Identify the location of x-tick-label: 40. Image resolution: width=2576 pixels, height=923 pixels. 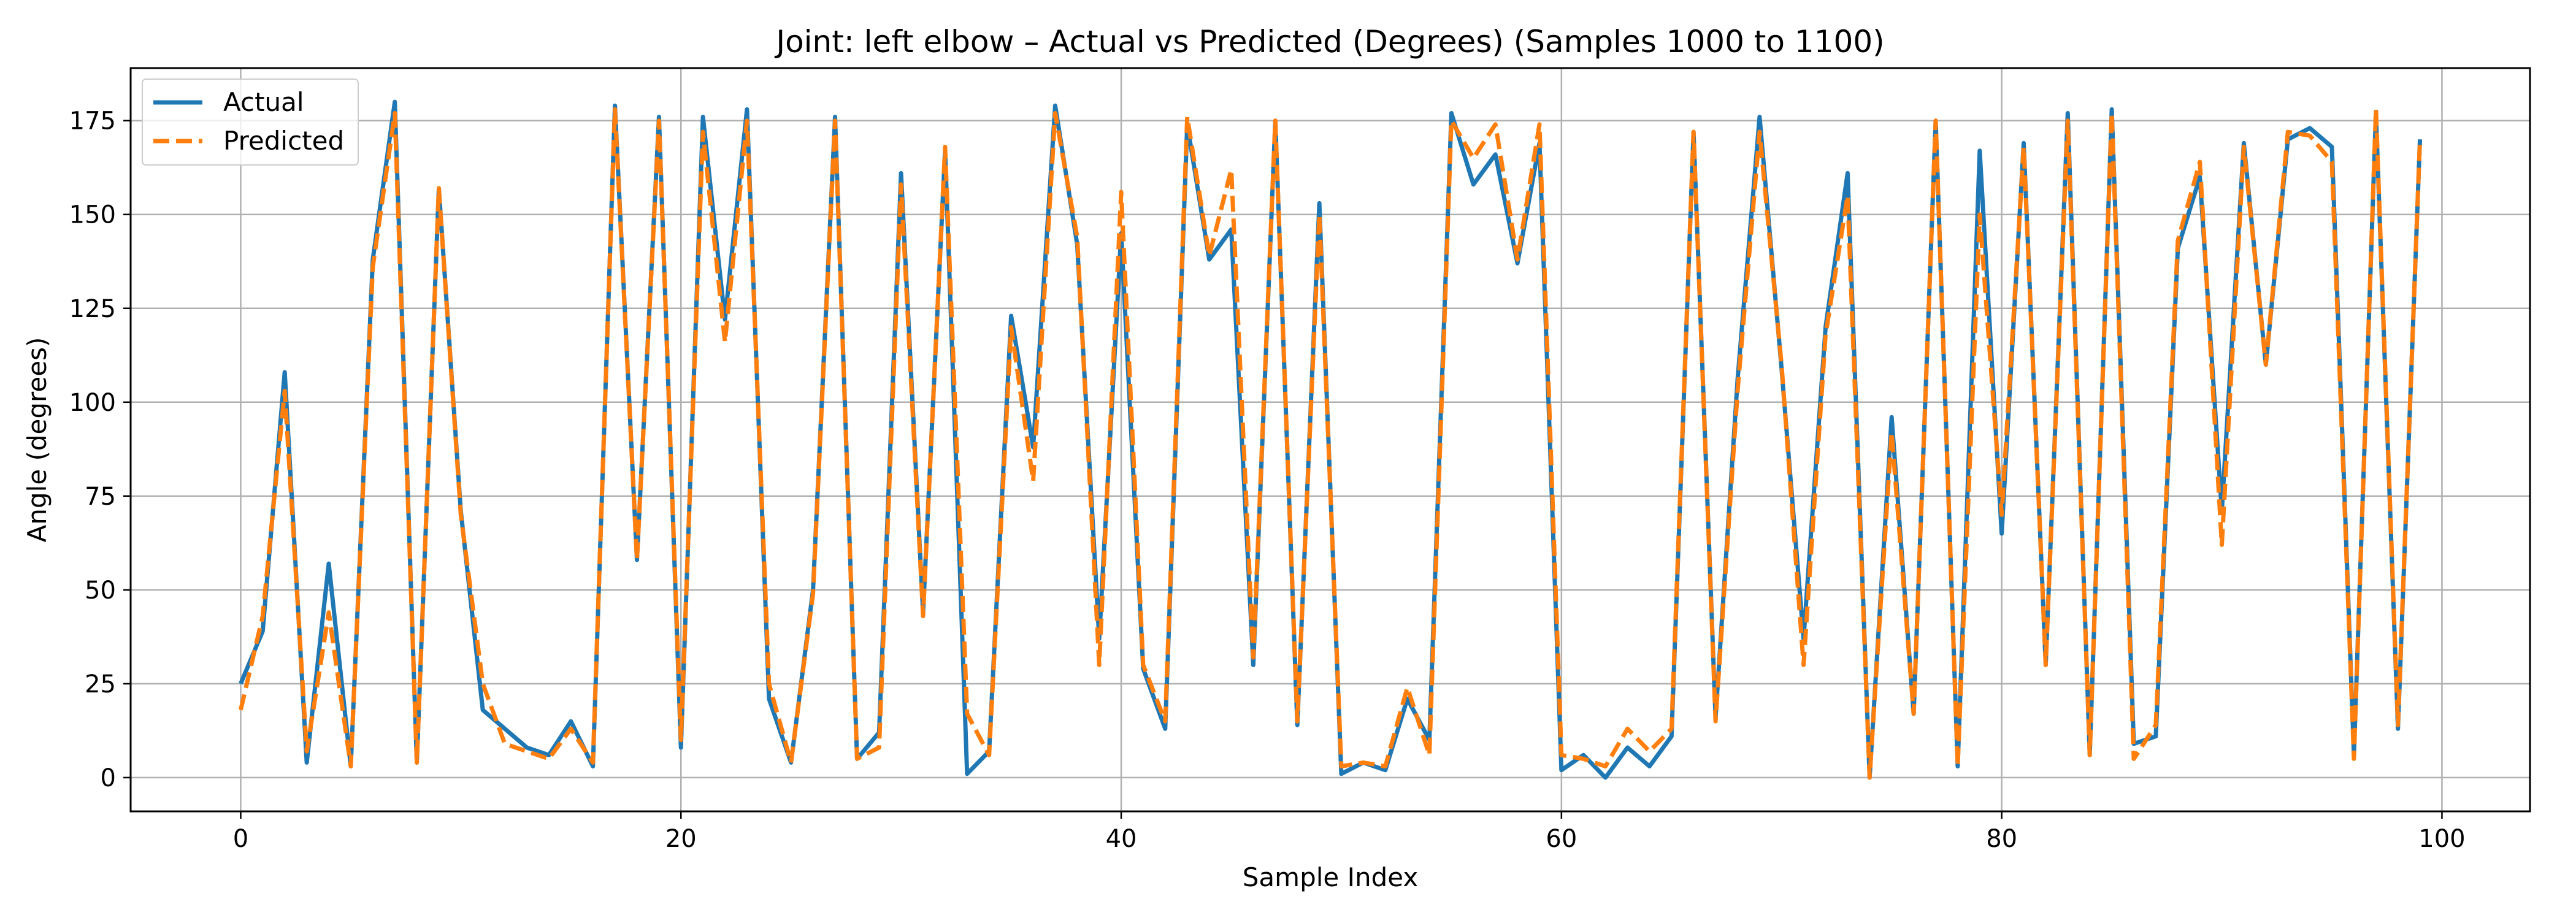
(1121, 839).